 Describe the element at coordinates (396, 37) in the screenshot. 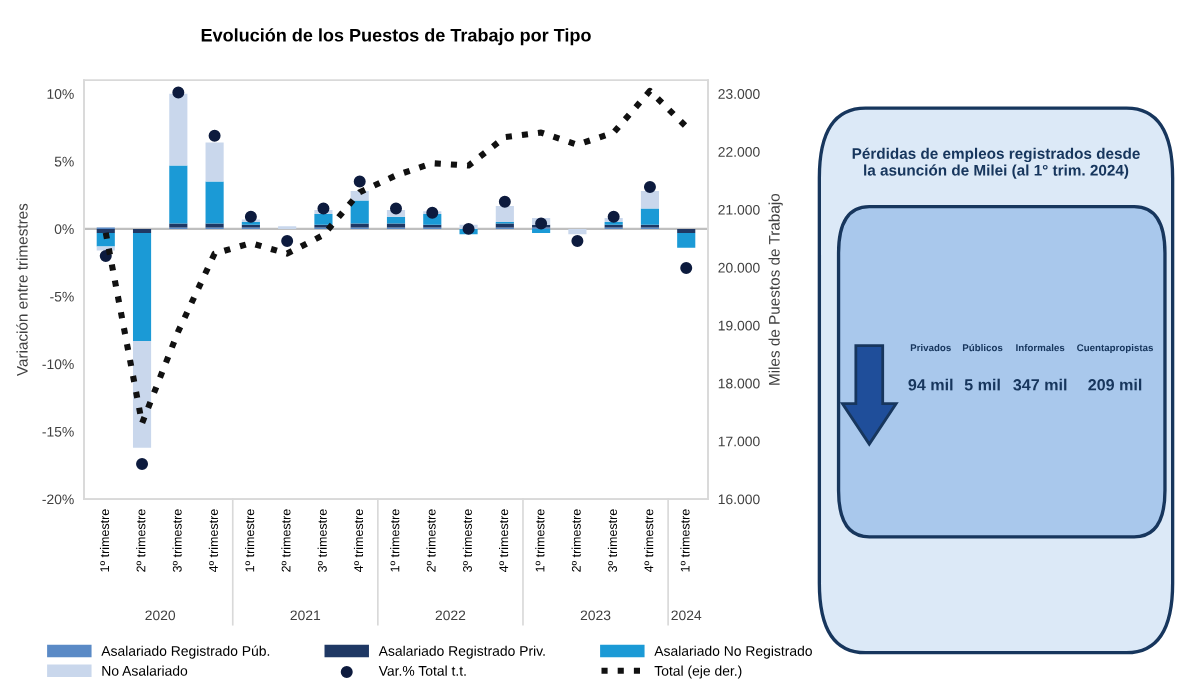

I see `chart-title: Evolución de los Puestos de Trabajo por Tipo` at that location.